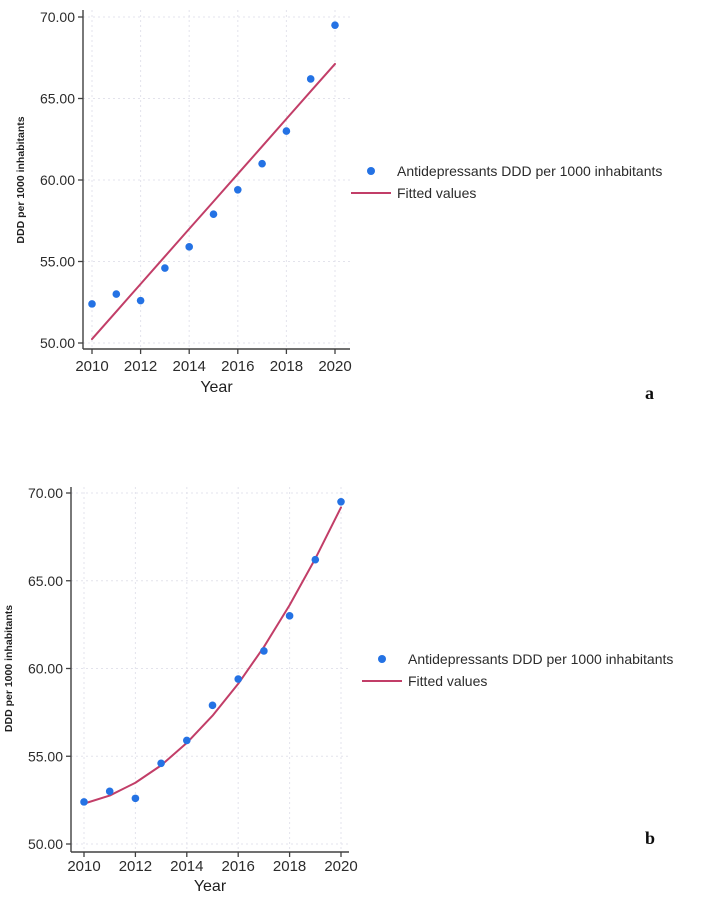 Image resolution: width=709 pixels, height=905 pixels. I want to click on figure-b-label: b, so click(650, 838).